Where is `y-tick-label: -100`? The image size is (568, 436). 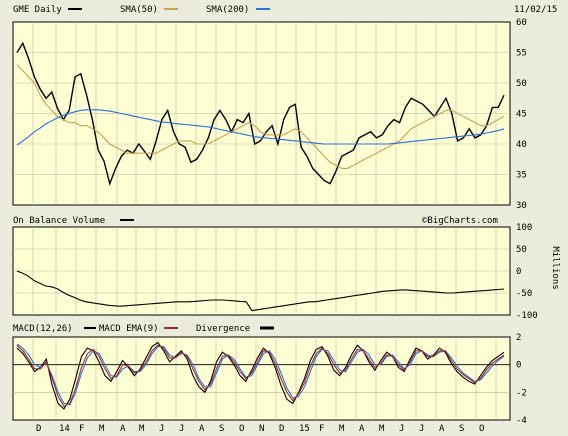
y-tick-label: -100 is located at coordinates (527, 316).